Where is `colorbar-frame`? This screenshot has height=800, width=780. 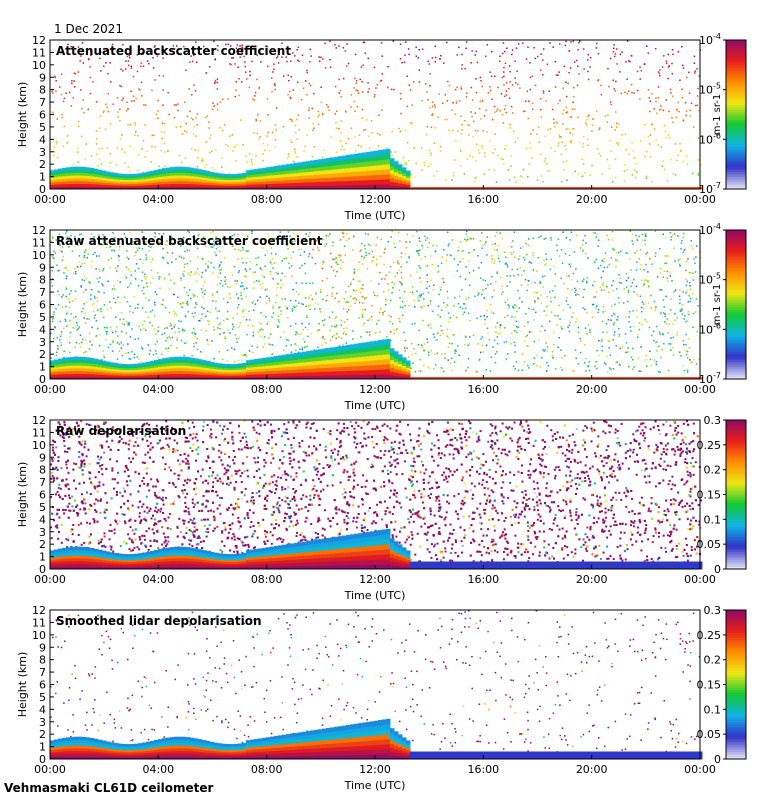
colorbar-frame is located at coordinates (736, 304).